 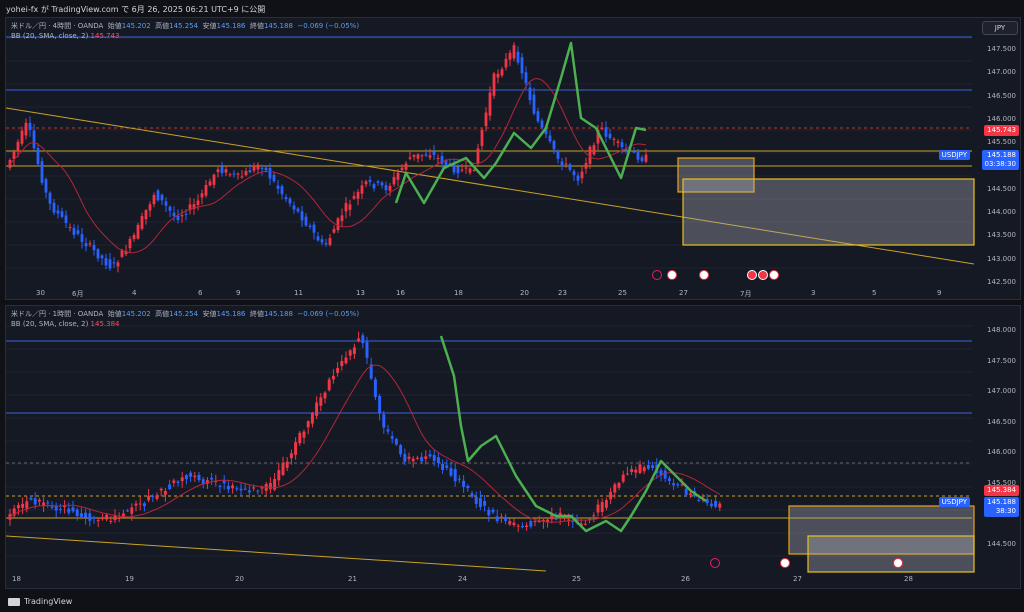 I want to click on x-axis-tick: 26, so click(x=685, y=579).